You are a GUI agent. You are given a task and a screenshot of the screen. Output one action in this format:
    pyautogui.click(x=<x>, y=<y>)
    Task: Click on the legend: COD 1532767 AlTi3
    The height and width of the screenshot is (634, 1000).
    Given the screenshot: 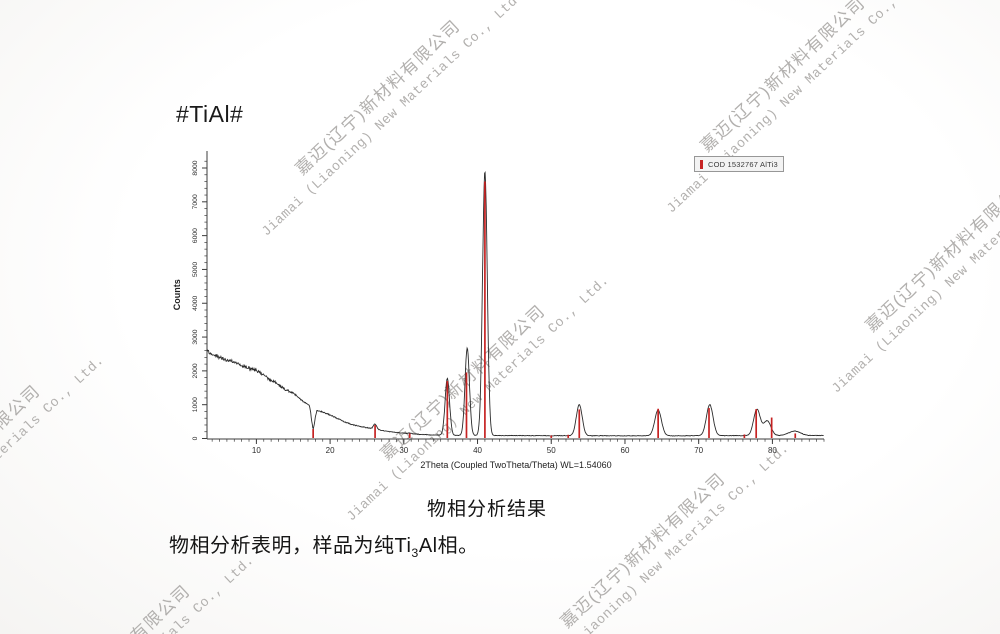 What is the action you would take?
    pyautogui.click(x=739, y=164)
    